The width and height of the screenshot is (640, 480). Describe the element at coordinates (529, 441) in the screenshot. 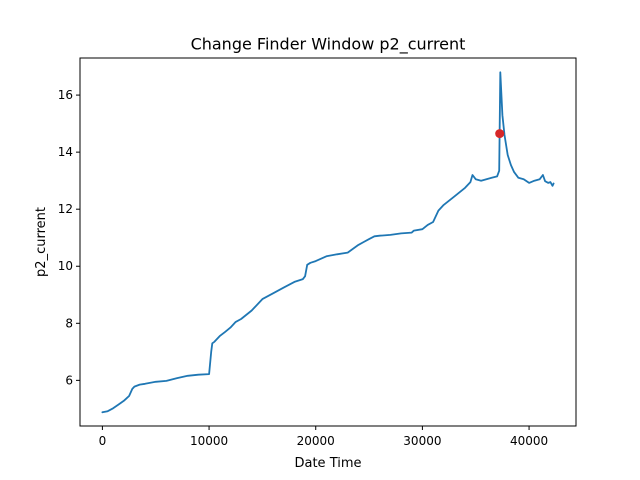

I see `x-tick-label: 40000` at that location.